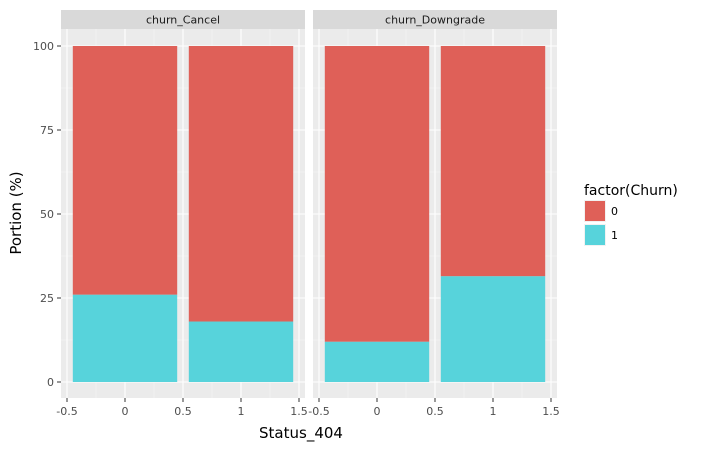 This screenshot has height=455, width=713. Describe the element at coordinates (301, 433) in the screenshot. I see `x-axis-label: Status_404` at that location.